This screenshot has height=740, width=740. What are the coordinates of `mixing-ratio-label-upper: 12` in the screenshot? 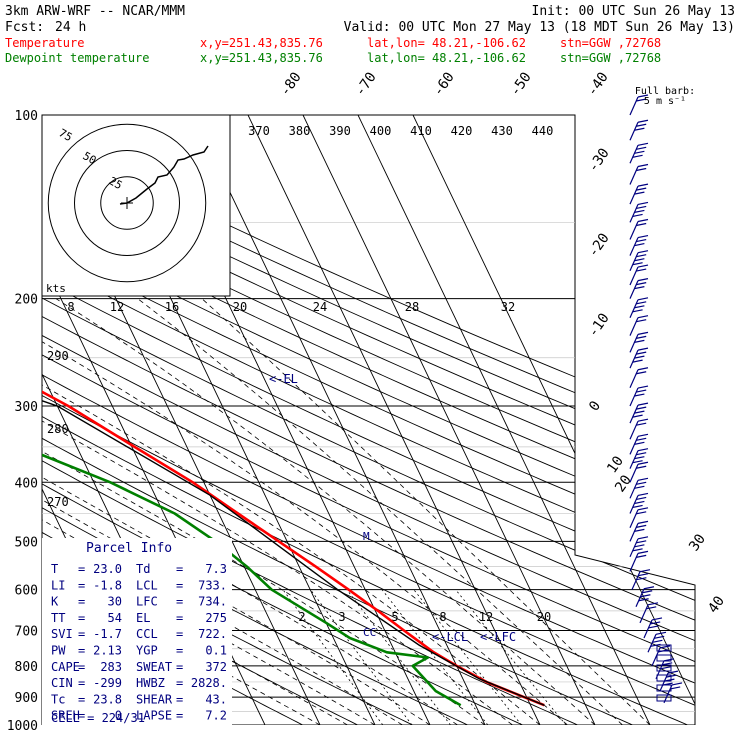 It's located at (117, 307).